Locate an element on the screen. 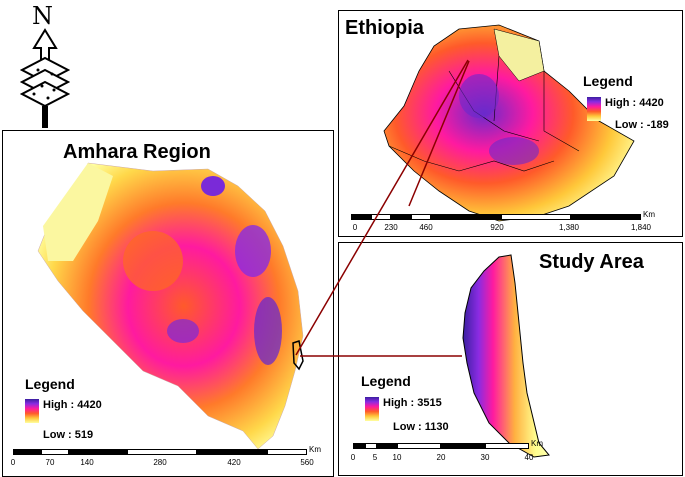 This screenshot has height=477, width=685. ethiopia-legend-low: Low : -189 is located at coordinates (642, 125).